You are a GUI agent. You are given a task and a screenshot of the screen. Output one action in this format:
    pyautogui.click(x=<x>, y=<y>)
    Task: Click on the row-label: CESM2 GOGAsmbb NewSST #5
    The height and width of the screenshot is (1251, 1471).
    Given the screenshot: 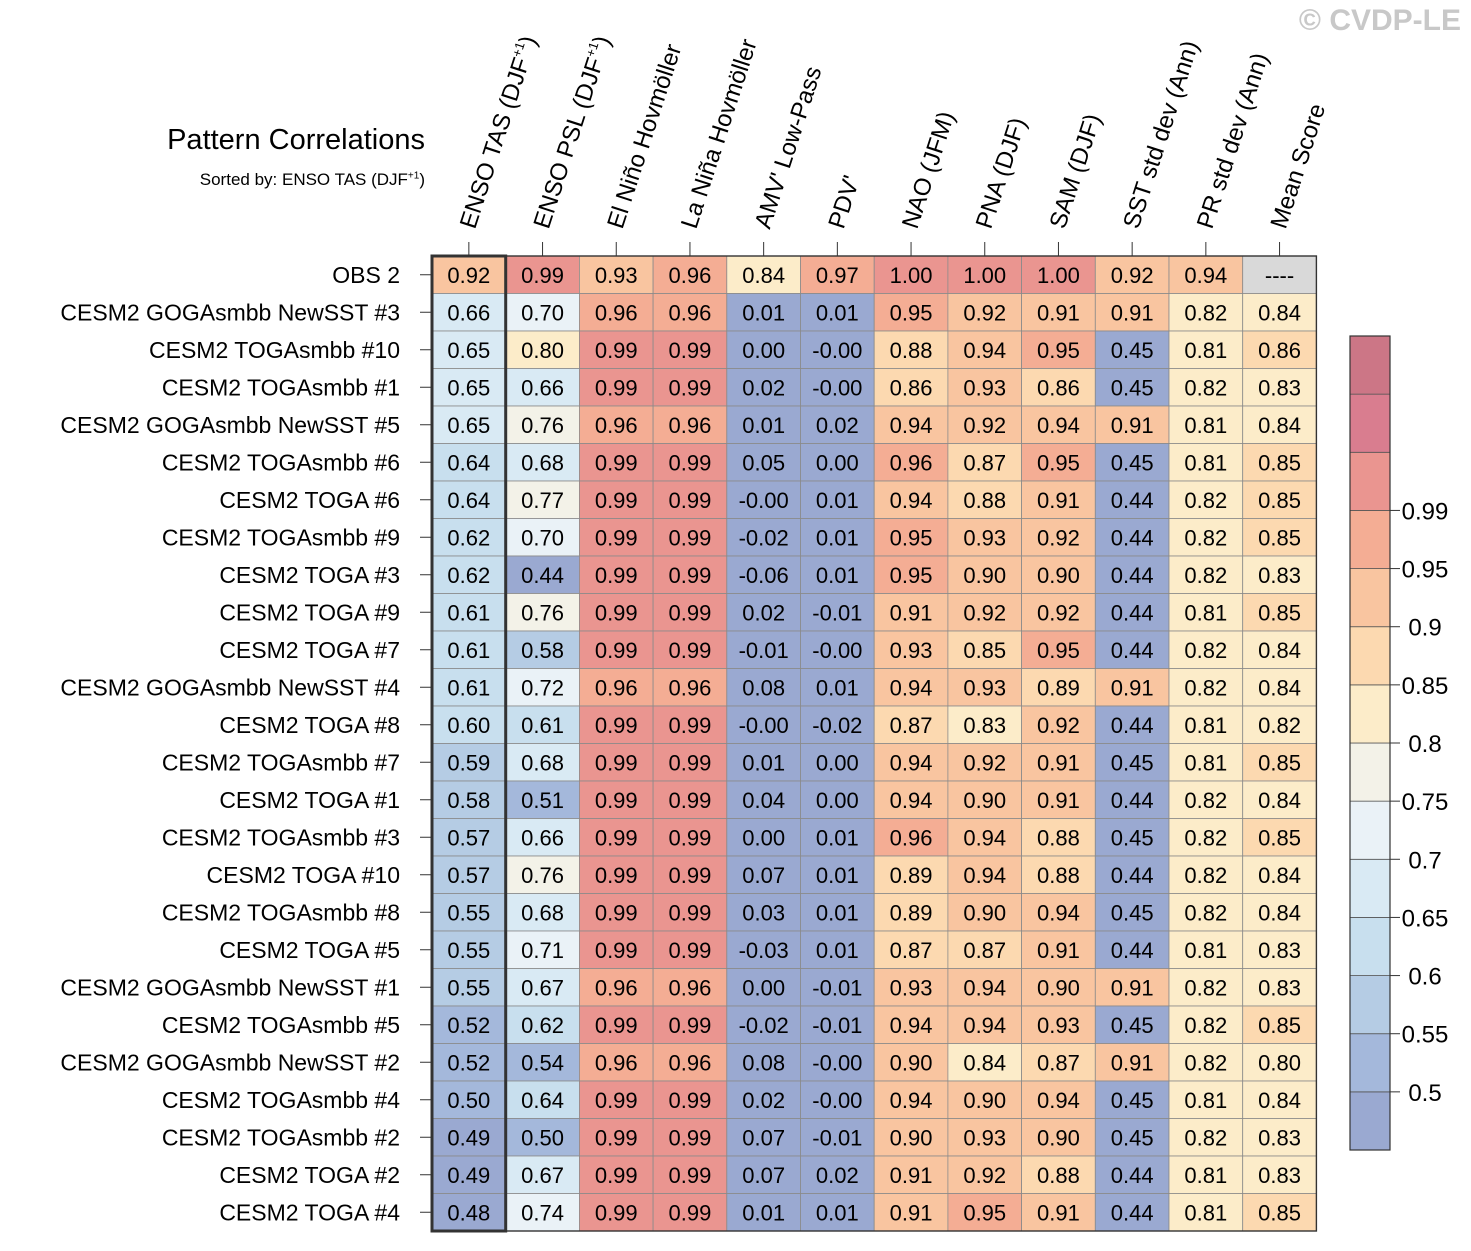 What is the action you would take?
    pyautogui.click(x=230, y=425)
    